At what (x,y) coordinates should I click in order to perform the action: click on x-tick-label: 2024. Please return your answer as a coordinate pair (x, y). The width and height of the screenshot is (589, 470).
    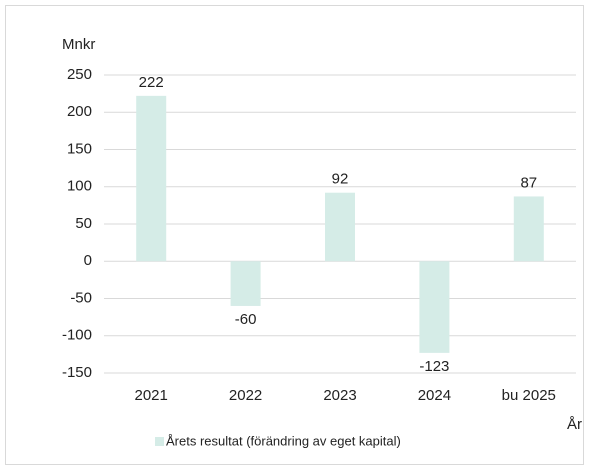
    Looking at the image, I should click on (434, 395).